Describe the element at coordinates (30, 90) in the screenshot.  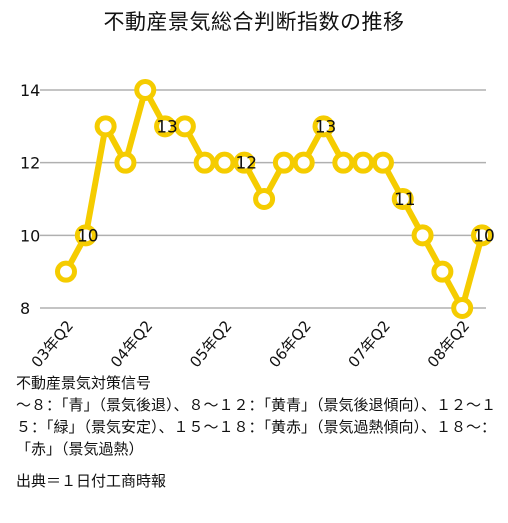
I see `y-tick-label-14: 14` at that location.